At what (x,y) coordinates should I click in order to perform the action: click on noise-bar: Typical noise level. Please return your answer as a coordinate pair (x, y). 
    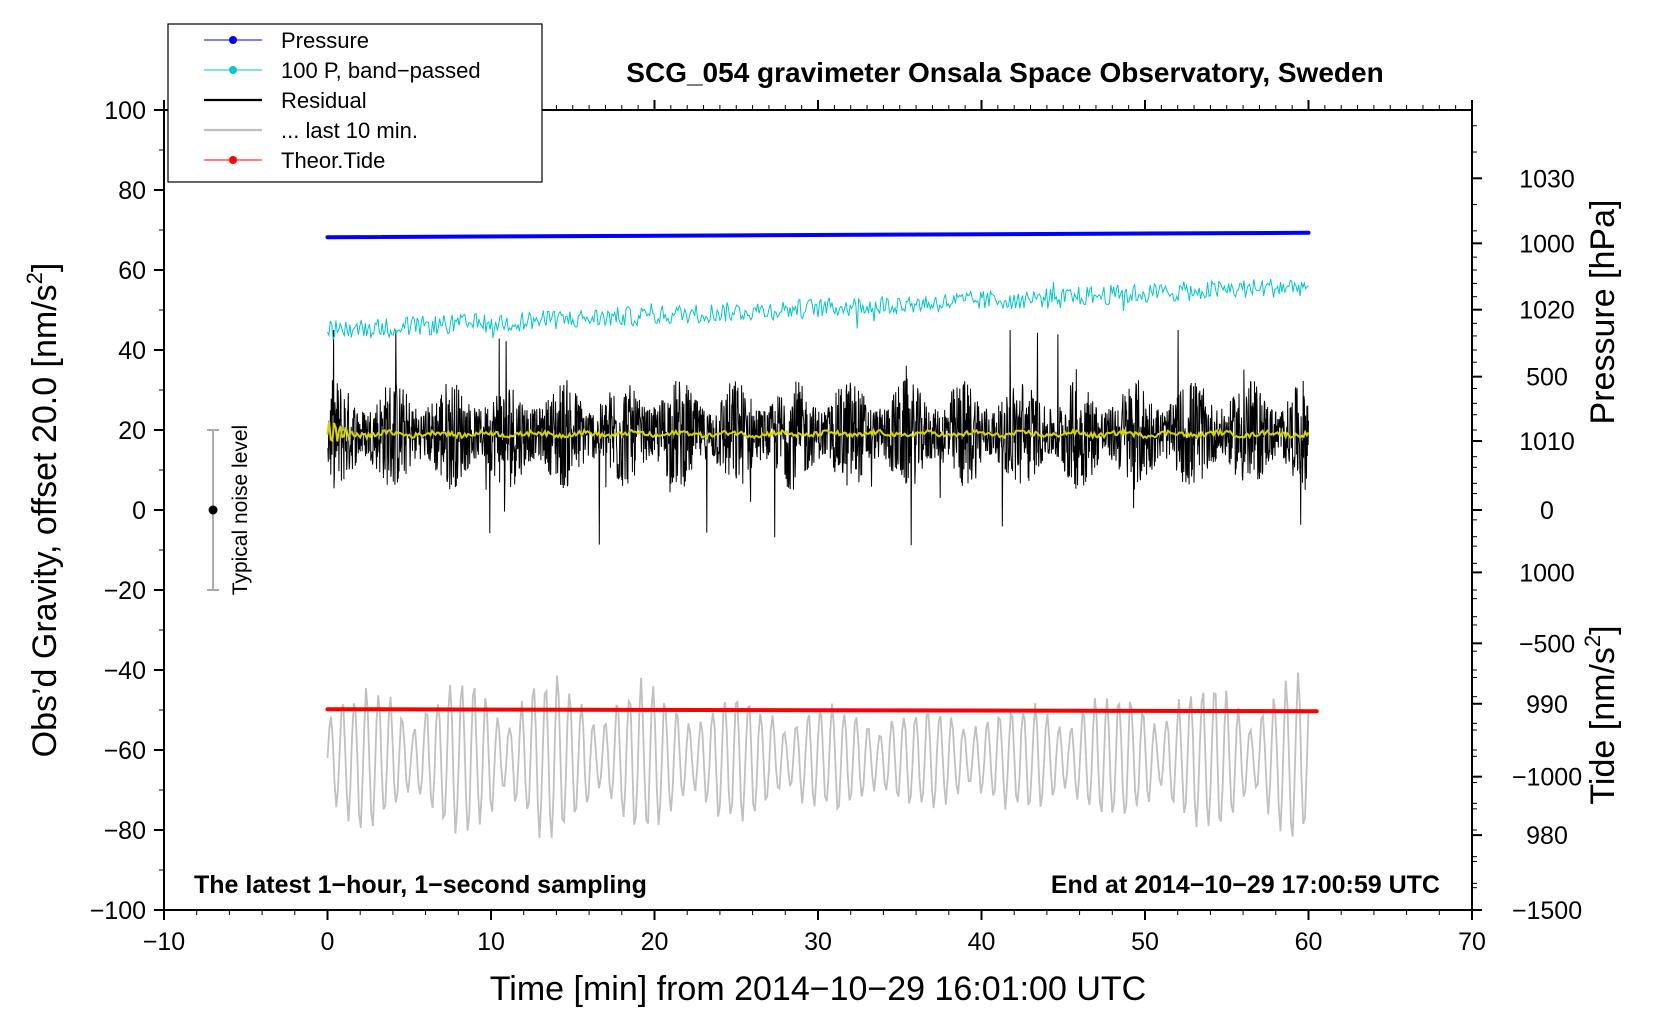
    Looking at the image, I should click on (229, 510).